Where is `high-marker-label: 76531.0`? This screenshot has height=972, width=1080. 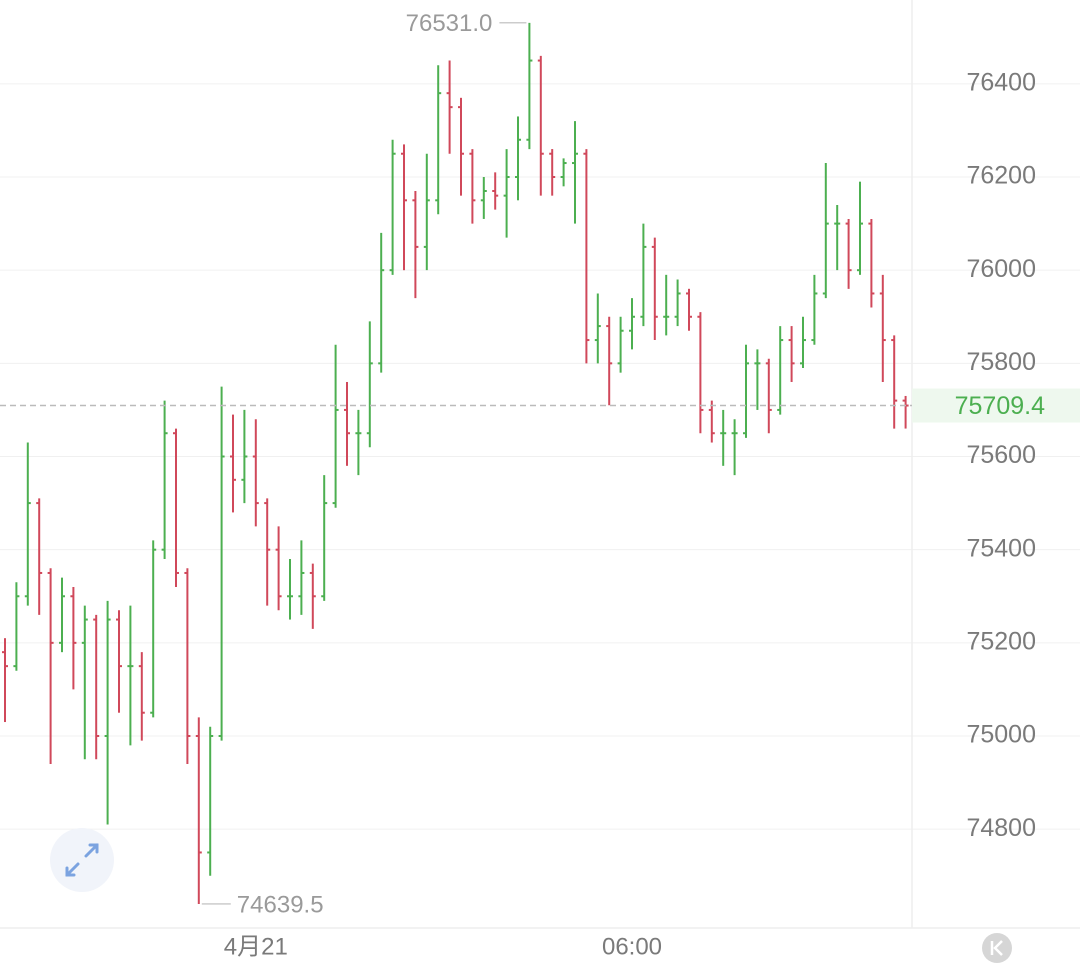 high-marker-label: 76531.0 is located at coordinates (449, 23).